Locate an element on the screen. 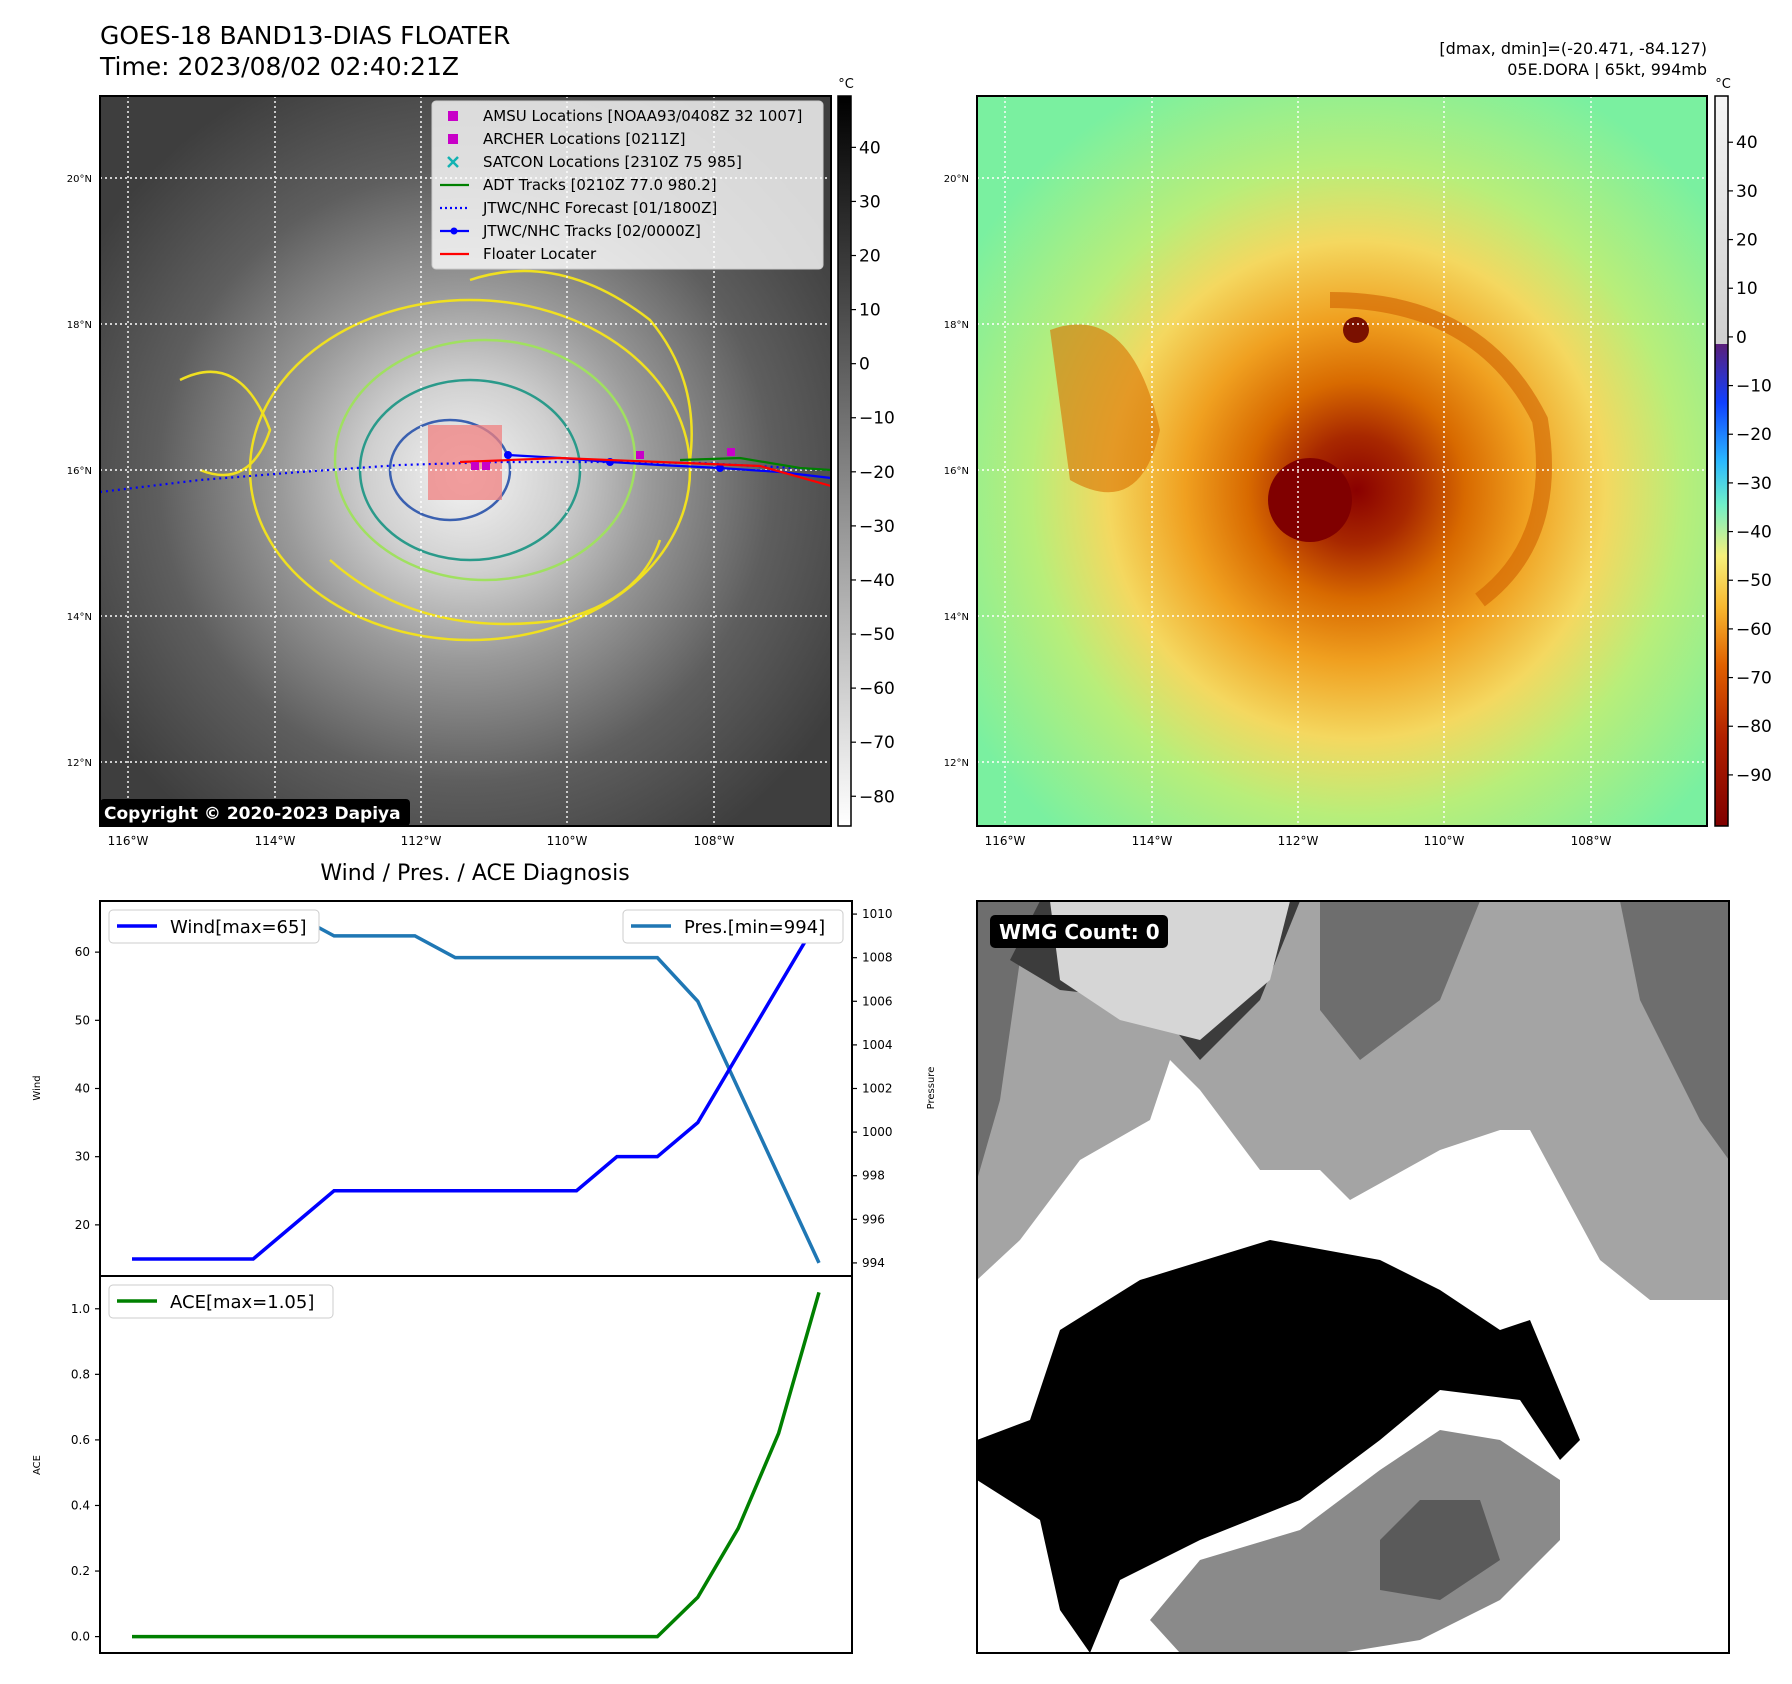 The image size is (1792, 1684). map2-lon-label: 112°W is located at coordinates (1298, 841).